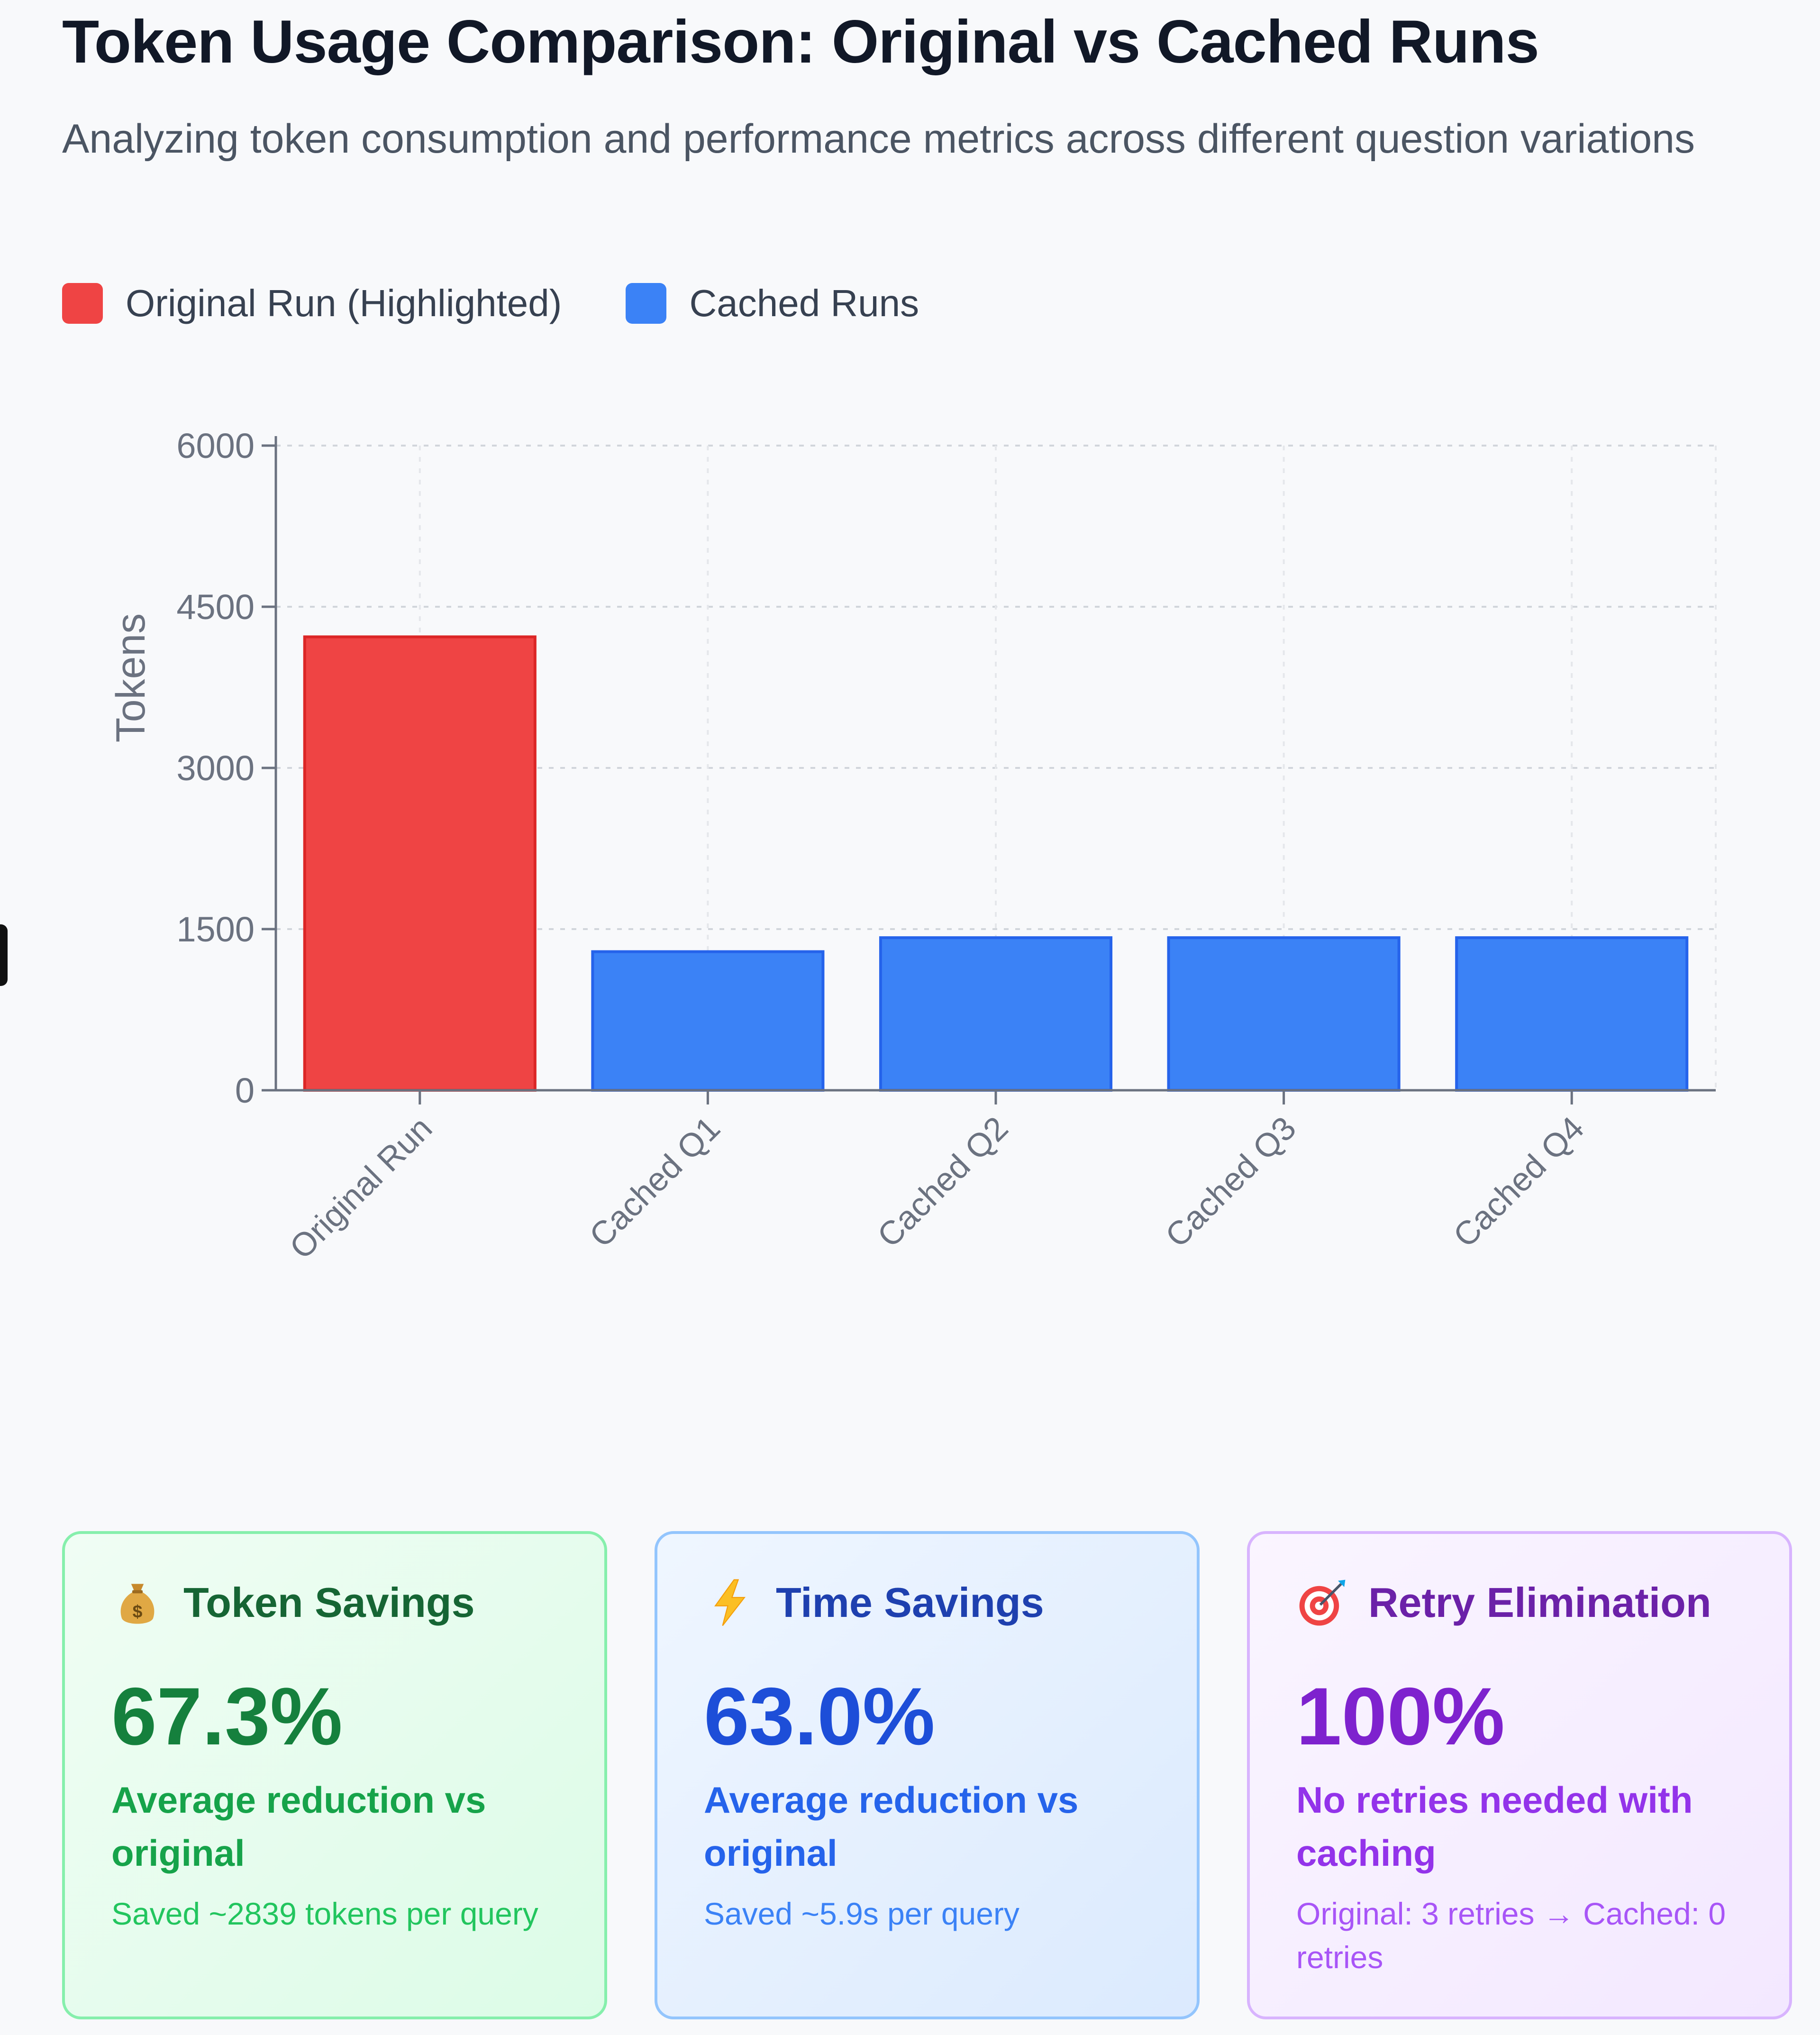 The image size is (1820, 2035). What do you see at coordinates (1494, 1826) in the screenshot?
I see `card-retry-elimination-description: No retries needed with caching` at bounding box center [1494, 1826].